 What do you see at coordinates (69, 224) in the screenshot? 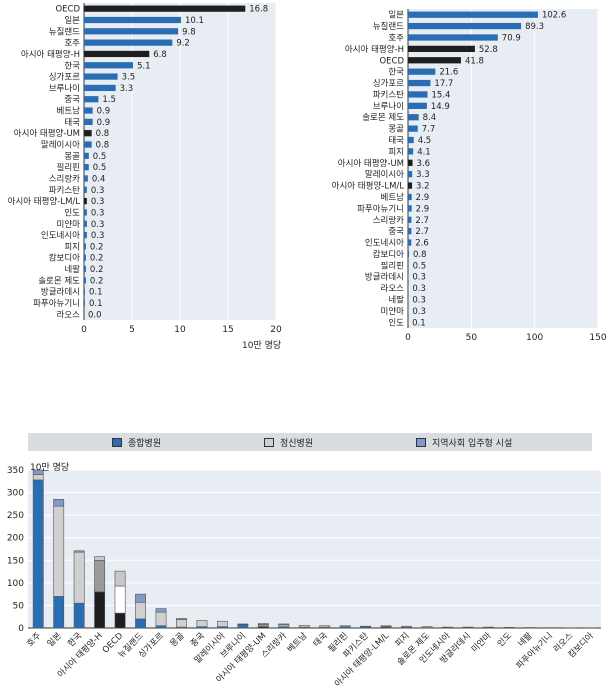
I see `chart1-category-label: 미얀마` at bounding box center [69, 224].